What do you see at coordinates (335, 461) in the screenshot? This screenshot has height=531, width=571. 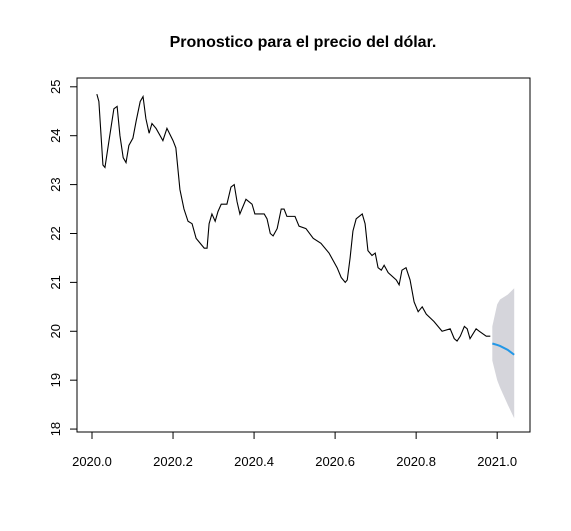 I see `x-tick-label: 2020.6` at bounding box center [335, 461].